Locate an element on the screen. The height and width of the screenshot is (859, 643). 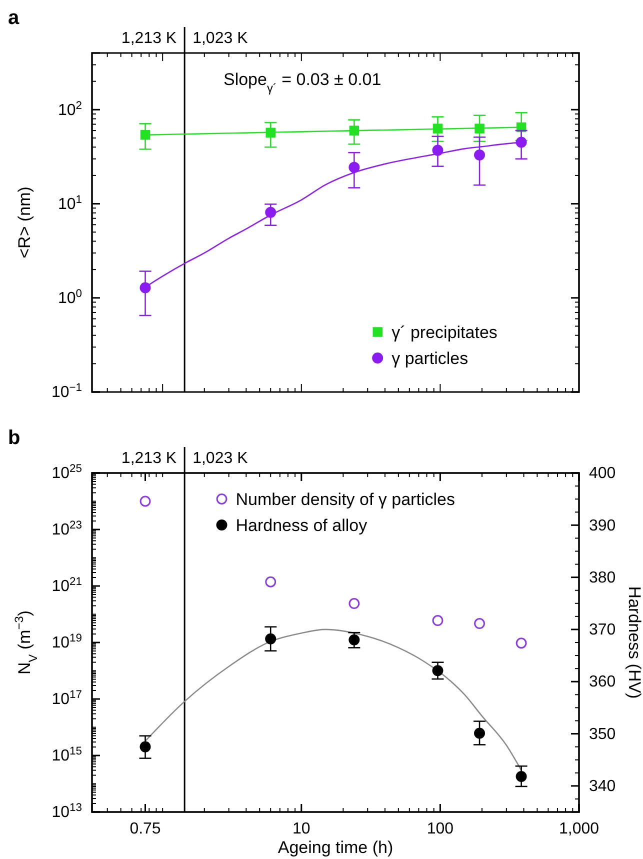
legend-label: Hardness of alloy is located at coordinates (302, 525).